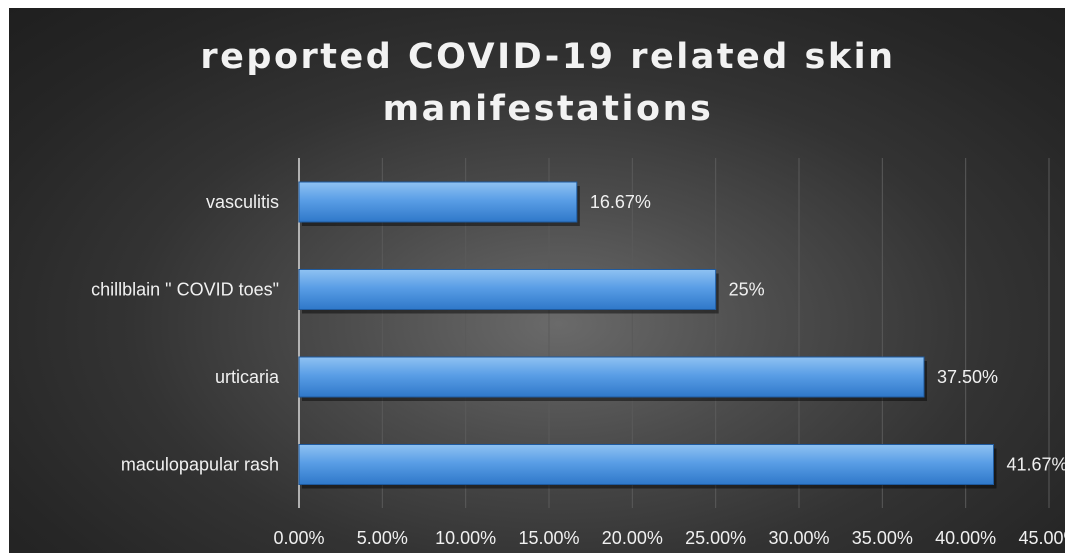  What do you see at coordinates (548, 538) in the screenshot?
I see `x-tick-label: 15.00%` at bounding box center [548, 538].